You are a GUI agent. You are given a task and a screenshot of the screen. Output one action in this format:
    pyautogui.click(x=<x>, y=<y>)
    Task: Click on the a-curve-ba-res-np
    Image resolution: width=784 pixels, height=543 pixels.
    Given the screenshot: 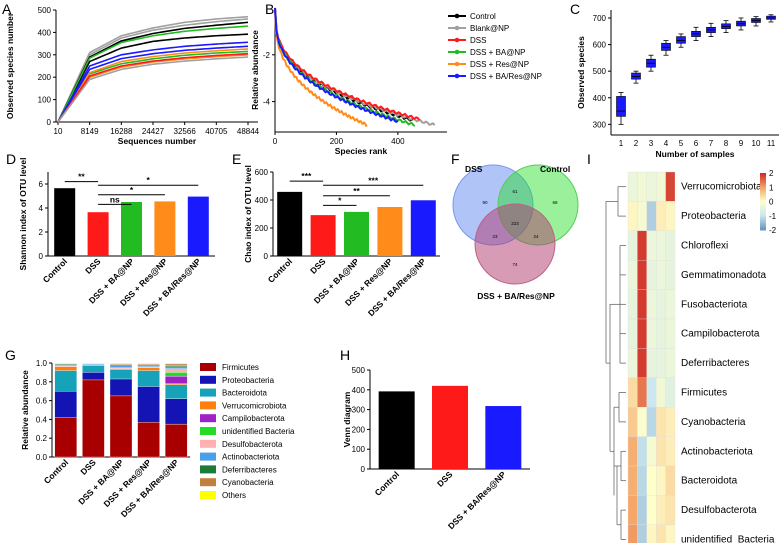 What is the action you would take?
    pyautogui.click(x=153, y=82)
    